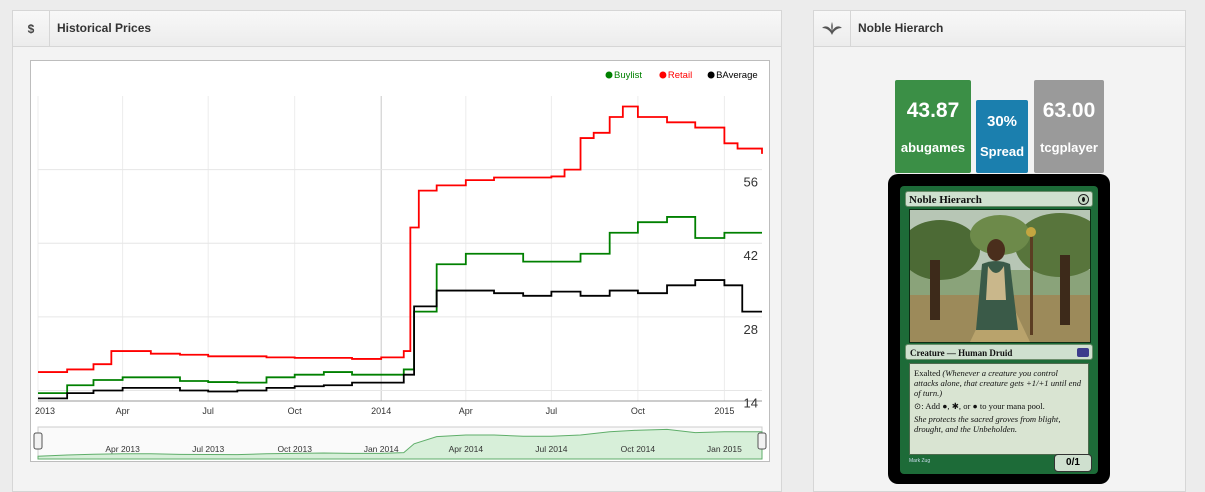 The width and height of the screenshot is (1205, 492). What do you see at coordinates (400, 339) in the screenshot?
I see `series-line-baverage` at bounding box center [400, 339].